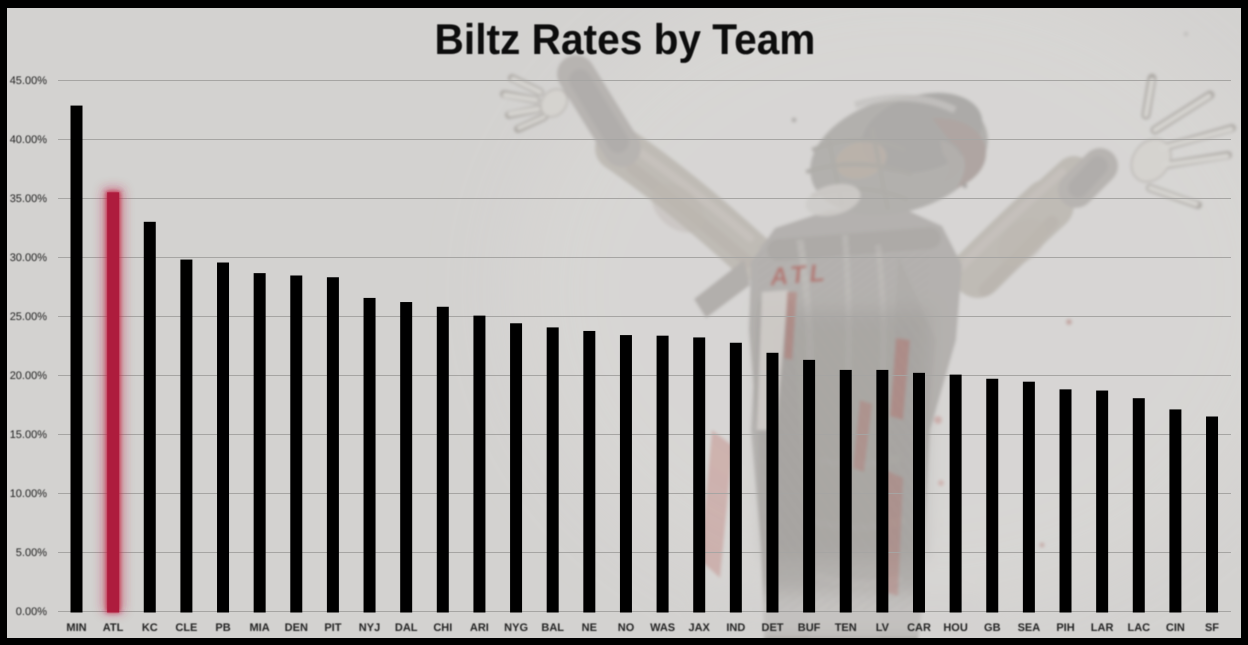 The image size is (1248, 645). Describe the element at coordinates (31, 612) in the screenshot. I see `svg-text: 0.00%` at that location.